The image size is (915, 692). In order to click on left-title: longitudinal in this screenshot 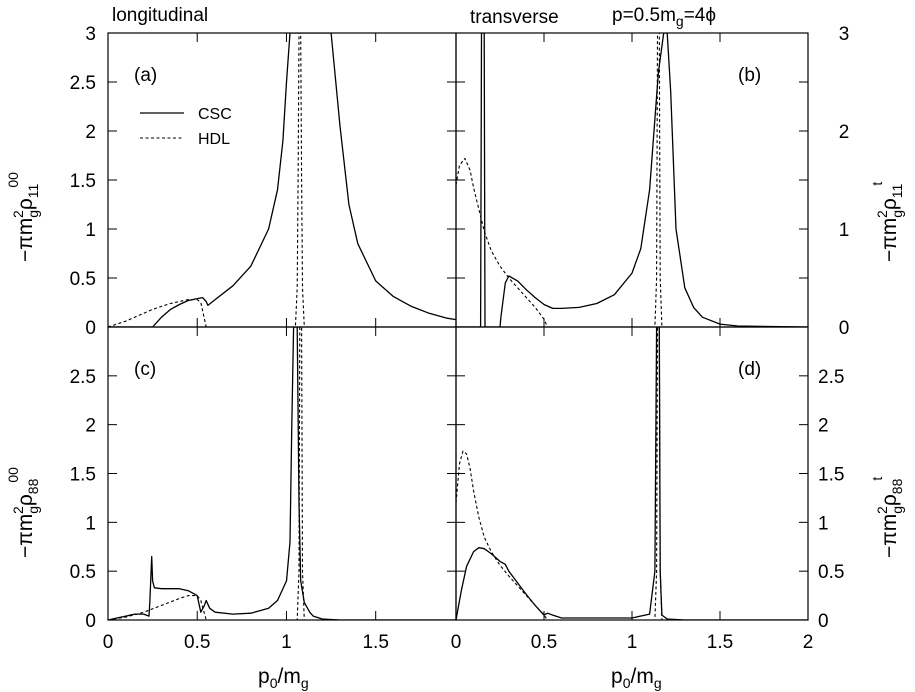, I will do `click(160, 15)`.